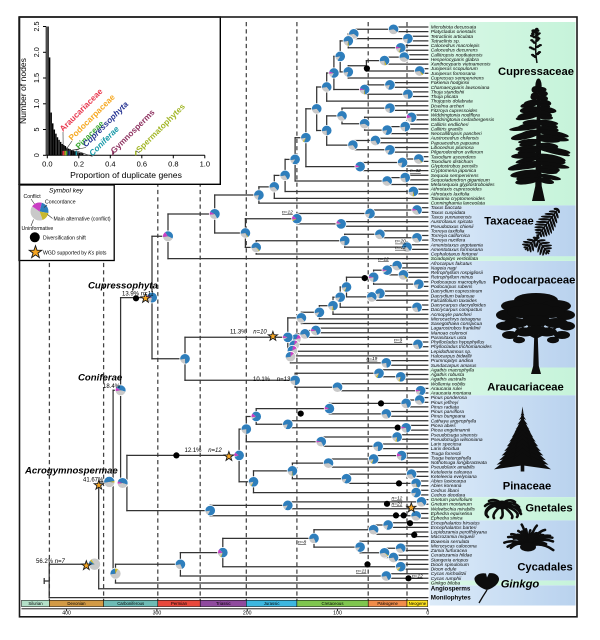 This screenshot has width=600, height=640. I want to click on svg-text: Taiwania cryptomerioides, so click(458, 199).